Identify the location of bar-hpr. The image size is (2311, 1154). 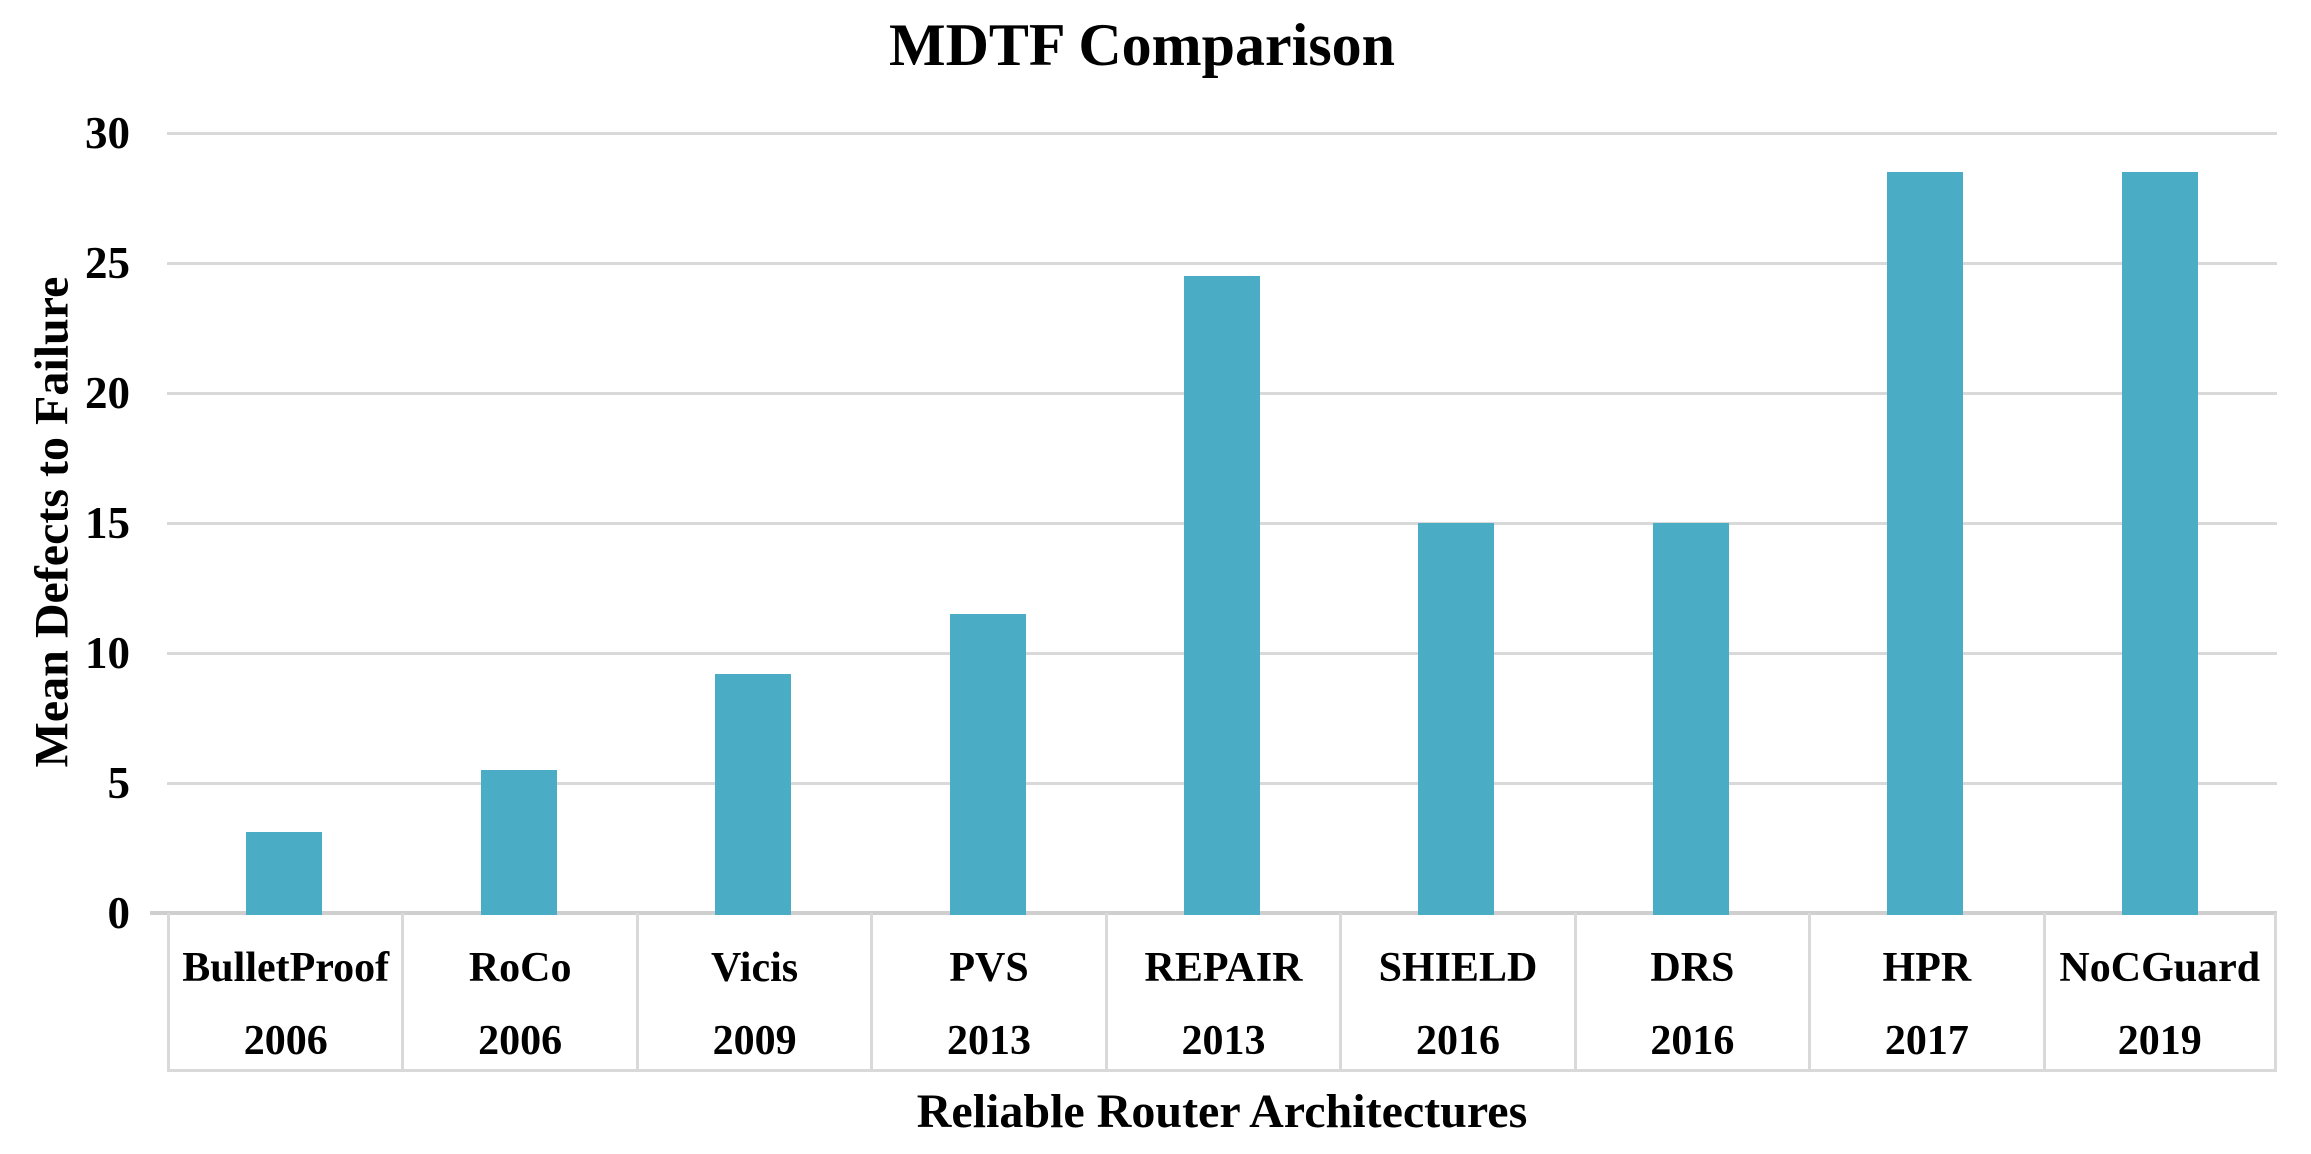
(1925, 543).